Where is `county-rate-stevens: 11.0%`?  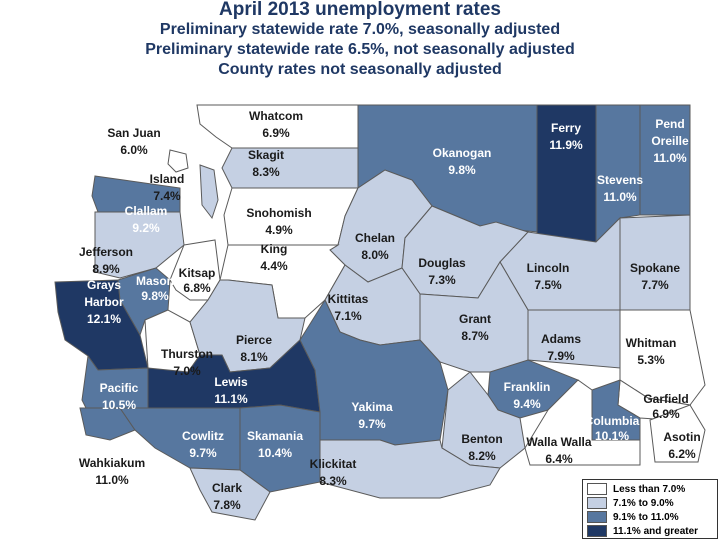 county-rate-stevens: 11.0% is located at coordinates (620, 197).